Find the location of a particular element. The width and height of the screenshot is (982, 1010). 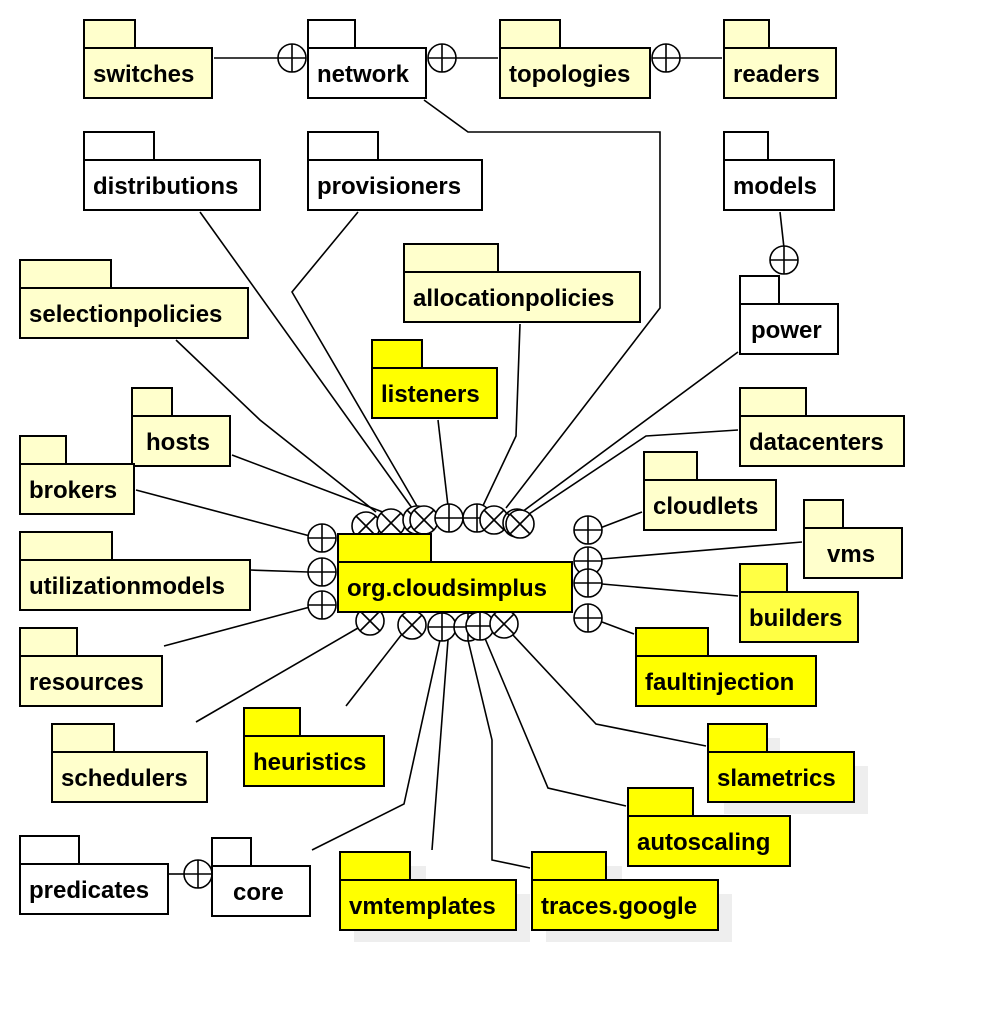

link-distributions-root is located at coordinates (306, 360).